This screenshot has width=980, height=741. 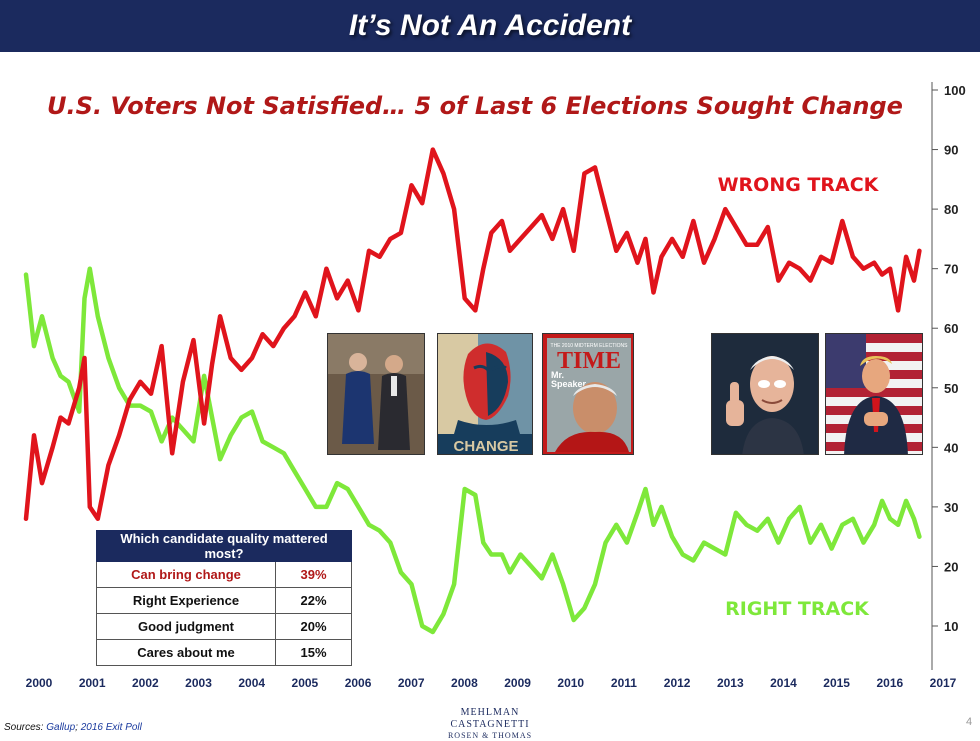 What do you see at coordinates (730, 683) in the screenshot?
I see `x-tick-label: 2013` at bounding box center [730, 683].